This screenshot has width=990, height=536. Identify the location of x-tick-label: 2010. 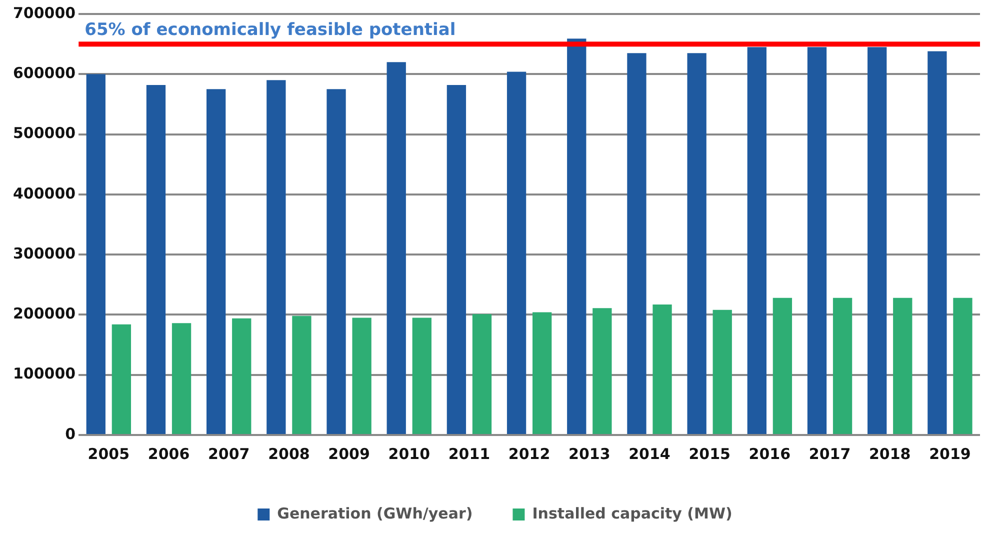
(409, 453).